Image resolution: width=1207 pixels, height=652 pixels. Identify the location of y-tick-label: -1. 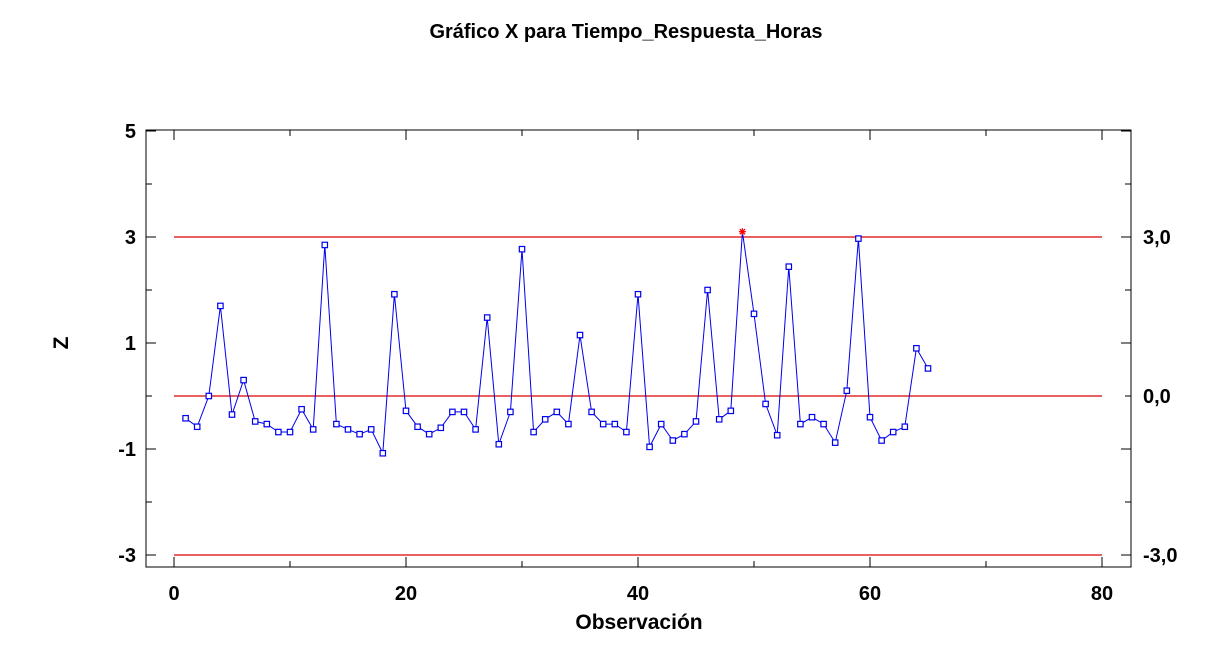
(127, 450).